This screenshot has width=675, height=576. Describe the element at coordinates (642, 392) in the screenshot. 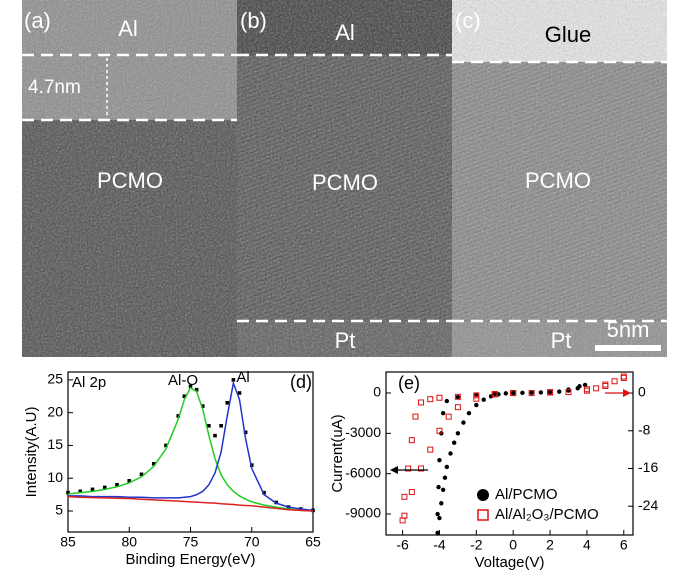

I see `y2-tick-label: 0` at that location.